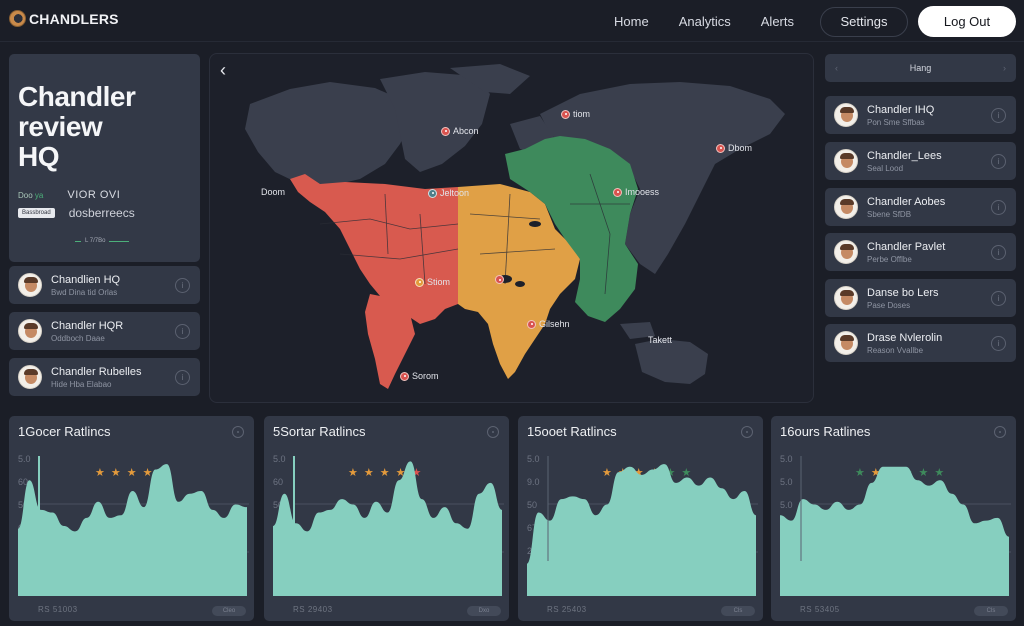  Describe the element at coordinates (474, 234) in the screenshot. I see `region-borders` at that location.